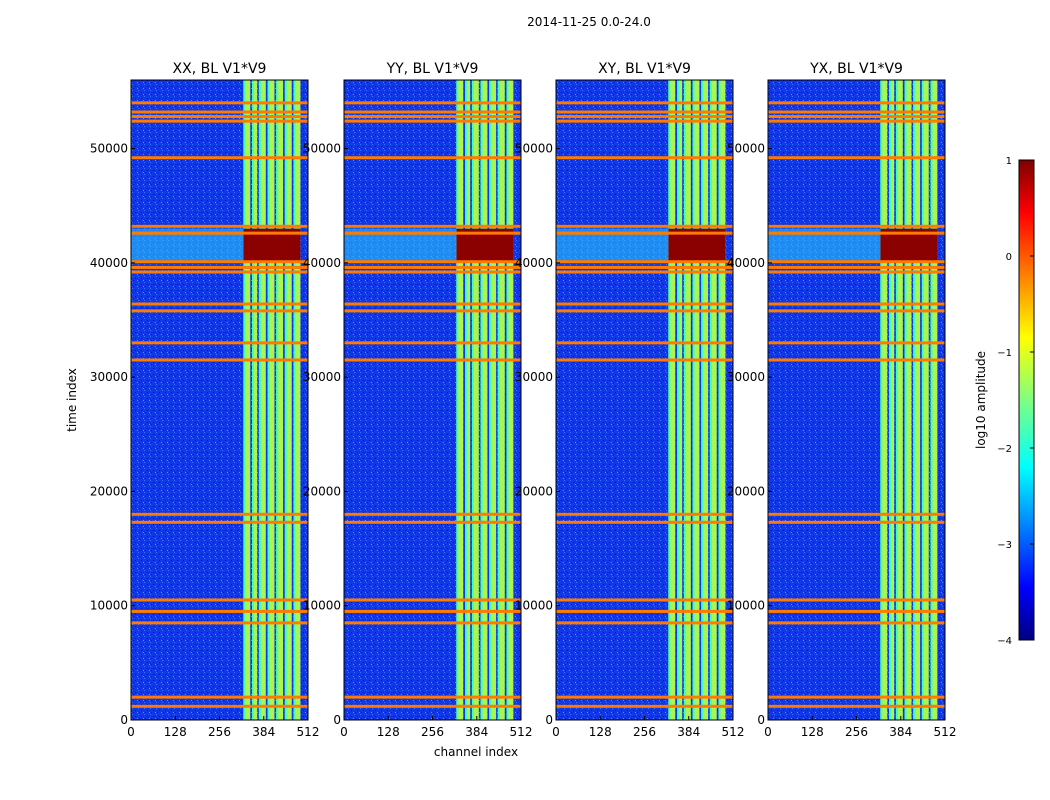  I want to click on x-axis-label-group: channel index, so click(476, 752).